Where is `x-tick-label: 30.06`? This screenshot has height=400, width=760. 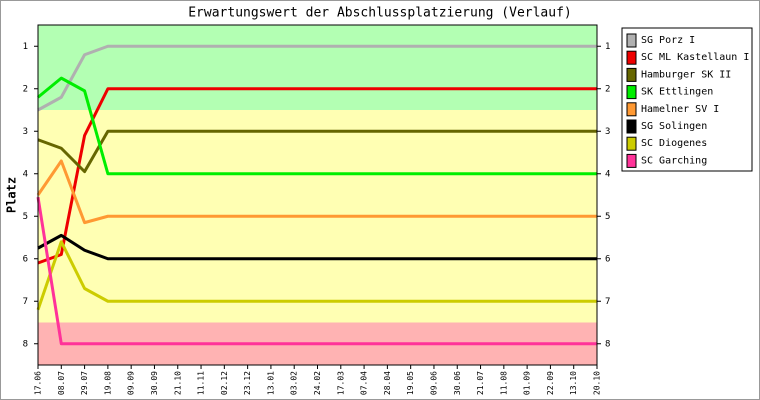
x-tick-label: 30.06 is located at coordinates (457, 383).